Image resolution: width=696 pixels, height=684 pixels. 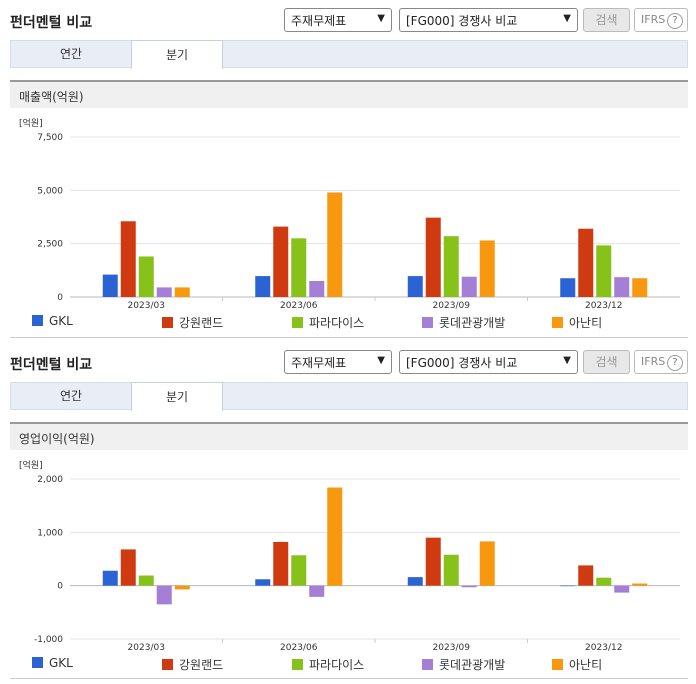 I want to click on legend-label: 강원랜드, so click(x=201, y=665).